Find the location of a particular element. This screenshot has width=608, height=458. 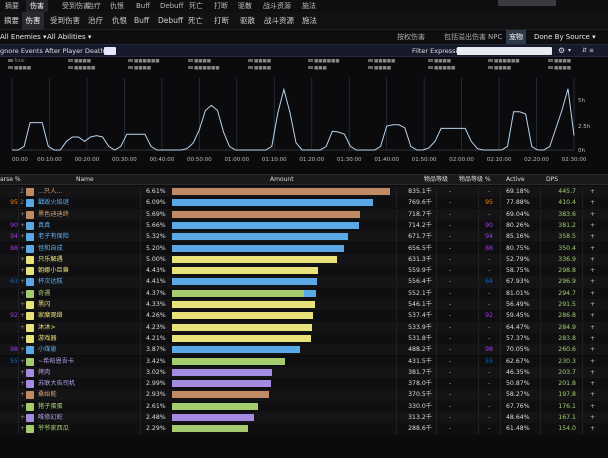

table-row: + 桑始能 2.93% 370.5千 - - 58.27% 197.8 + is located at coordinates (304, 395).